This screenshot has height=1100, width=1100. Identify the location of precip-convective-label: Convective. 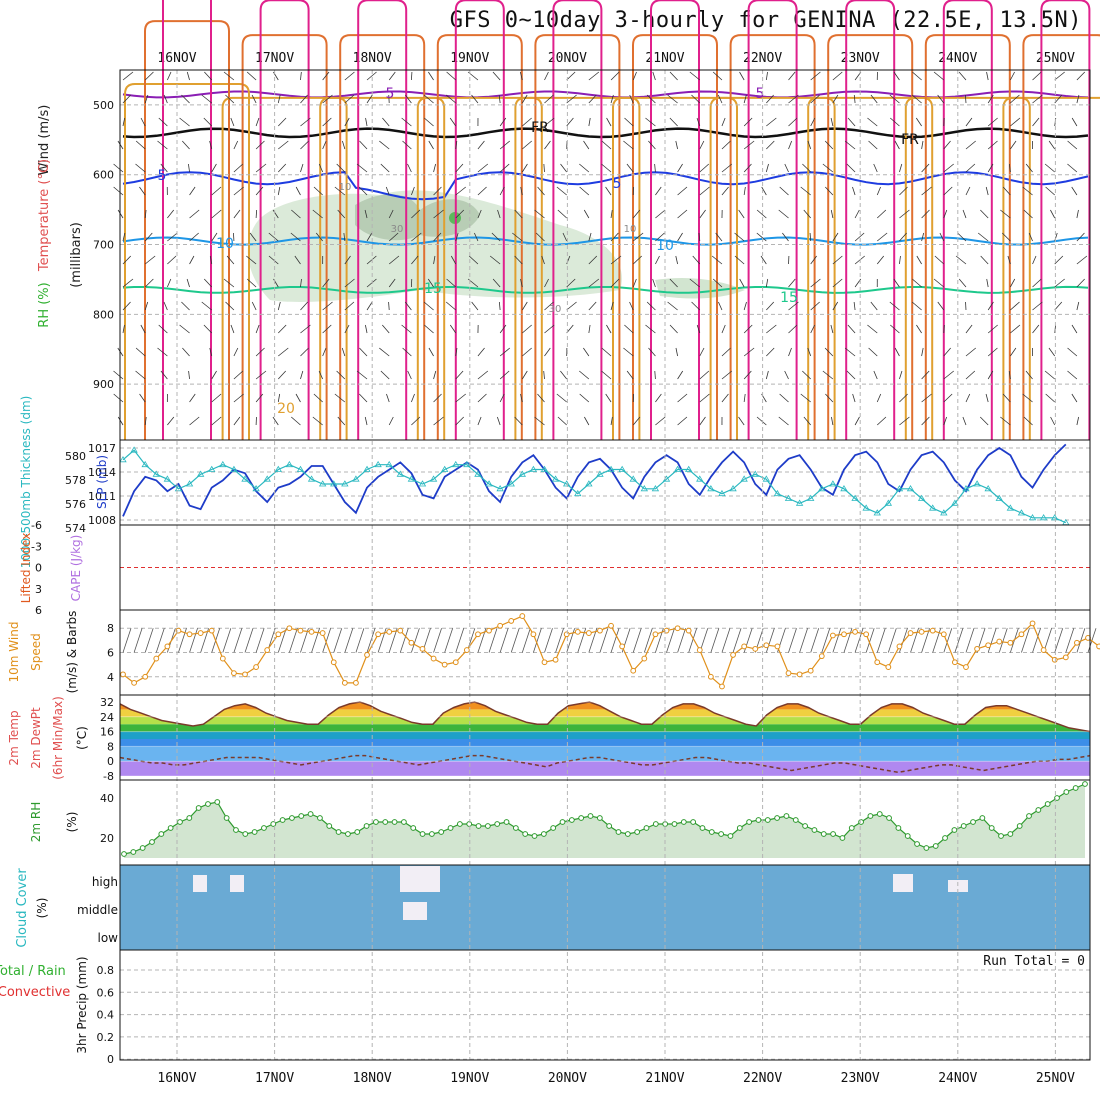
(35, 992).